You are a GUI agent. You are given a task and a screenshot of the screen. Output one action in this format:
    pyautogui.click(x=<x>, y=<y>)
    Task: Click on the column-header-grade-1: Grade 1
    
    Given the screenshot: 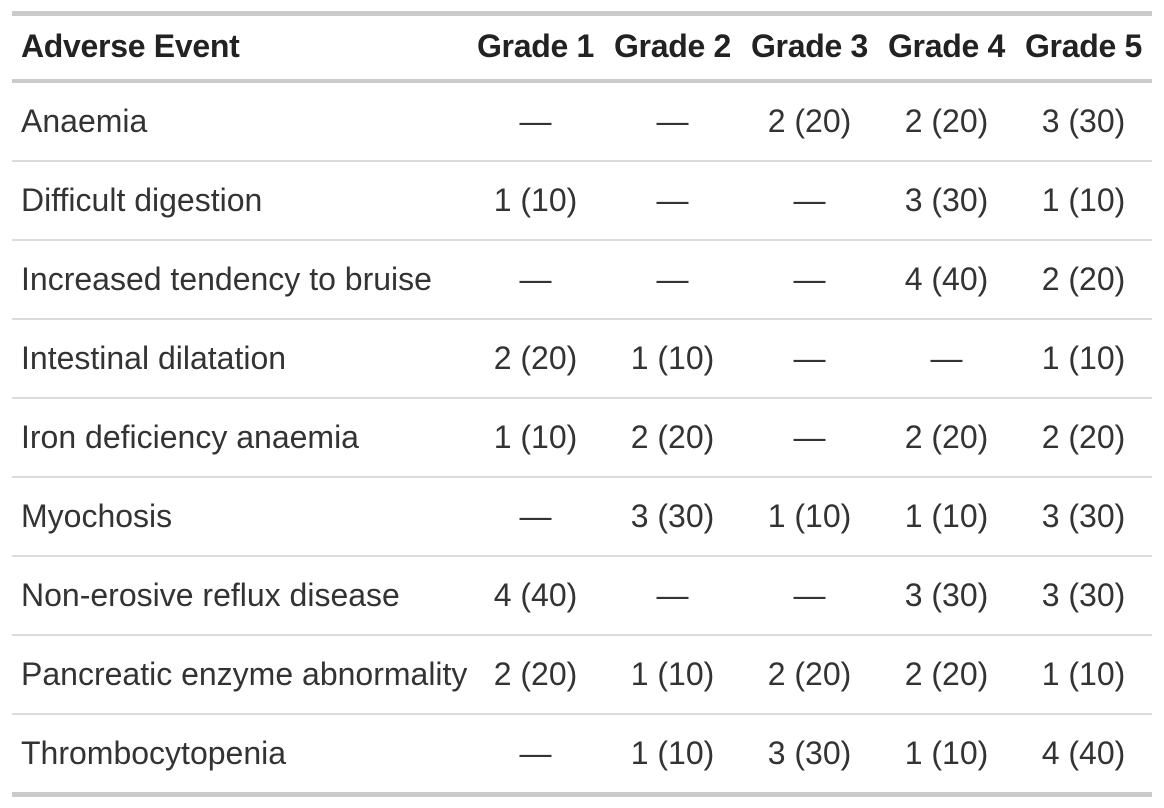 What is the action you would take?
    pyautogui.click(x=535, y=47)
    